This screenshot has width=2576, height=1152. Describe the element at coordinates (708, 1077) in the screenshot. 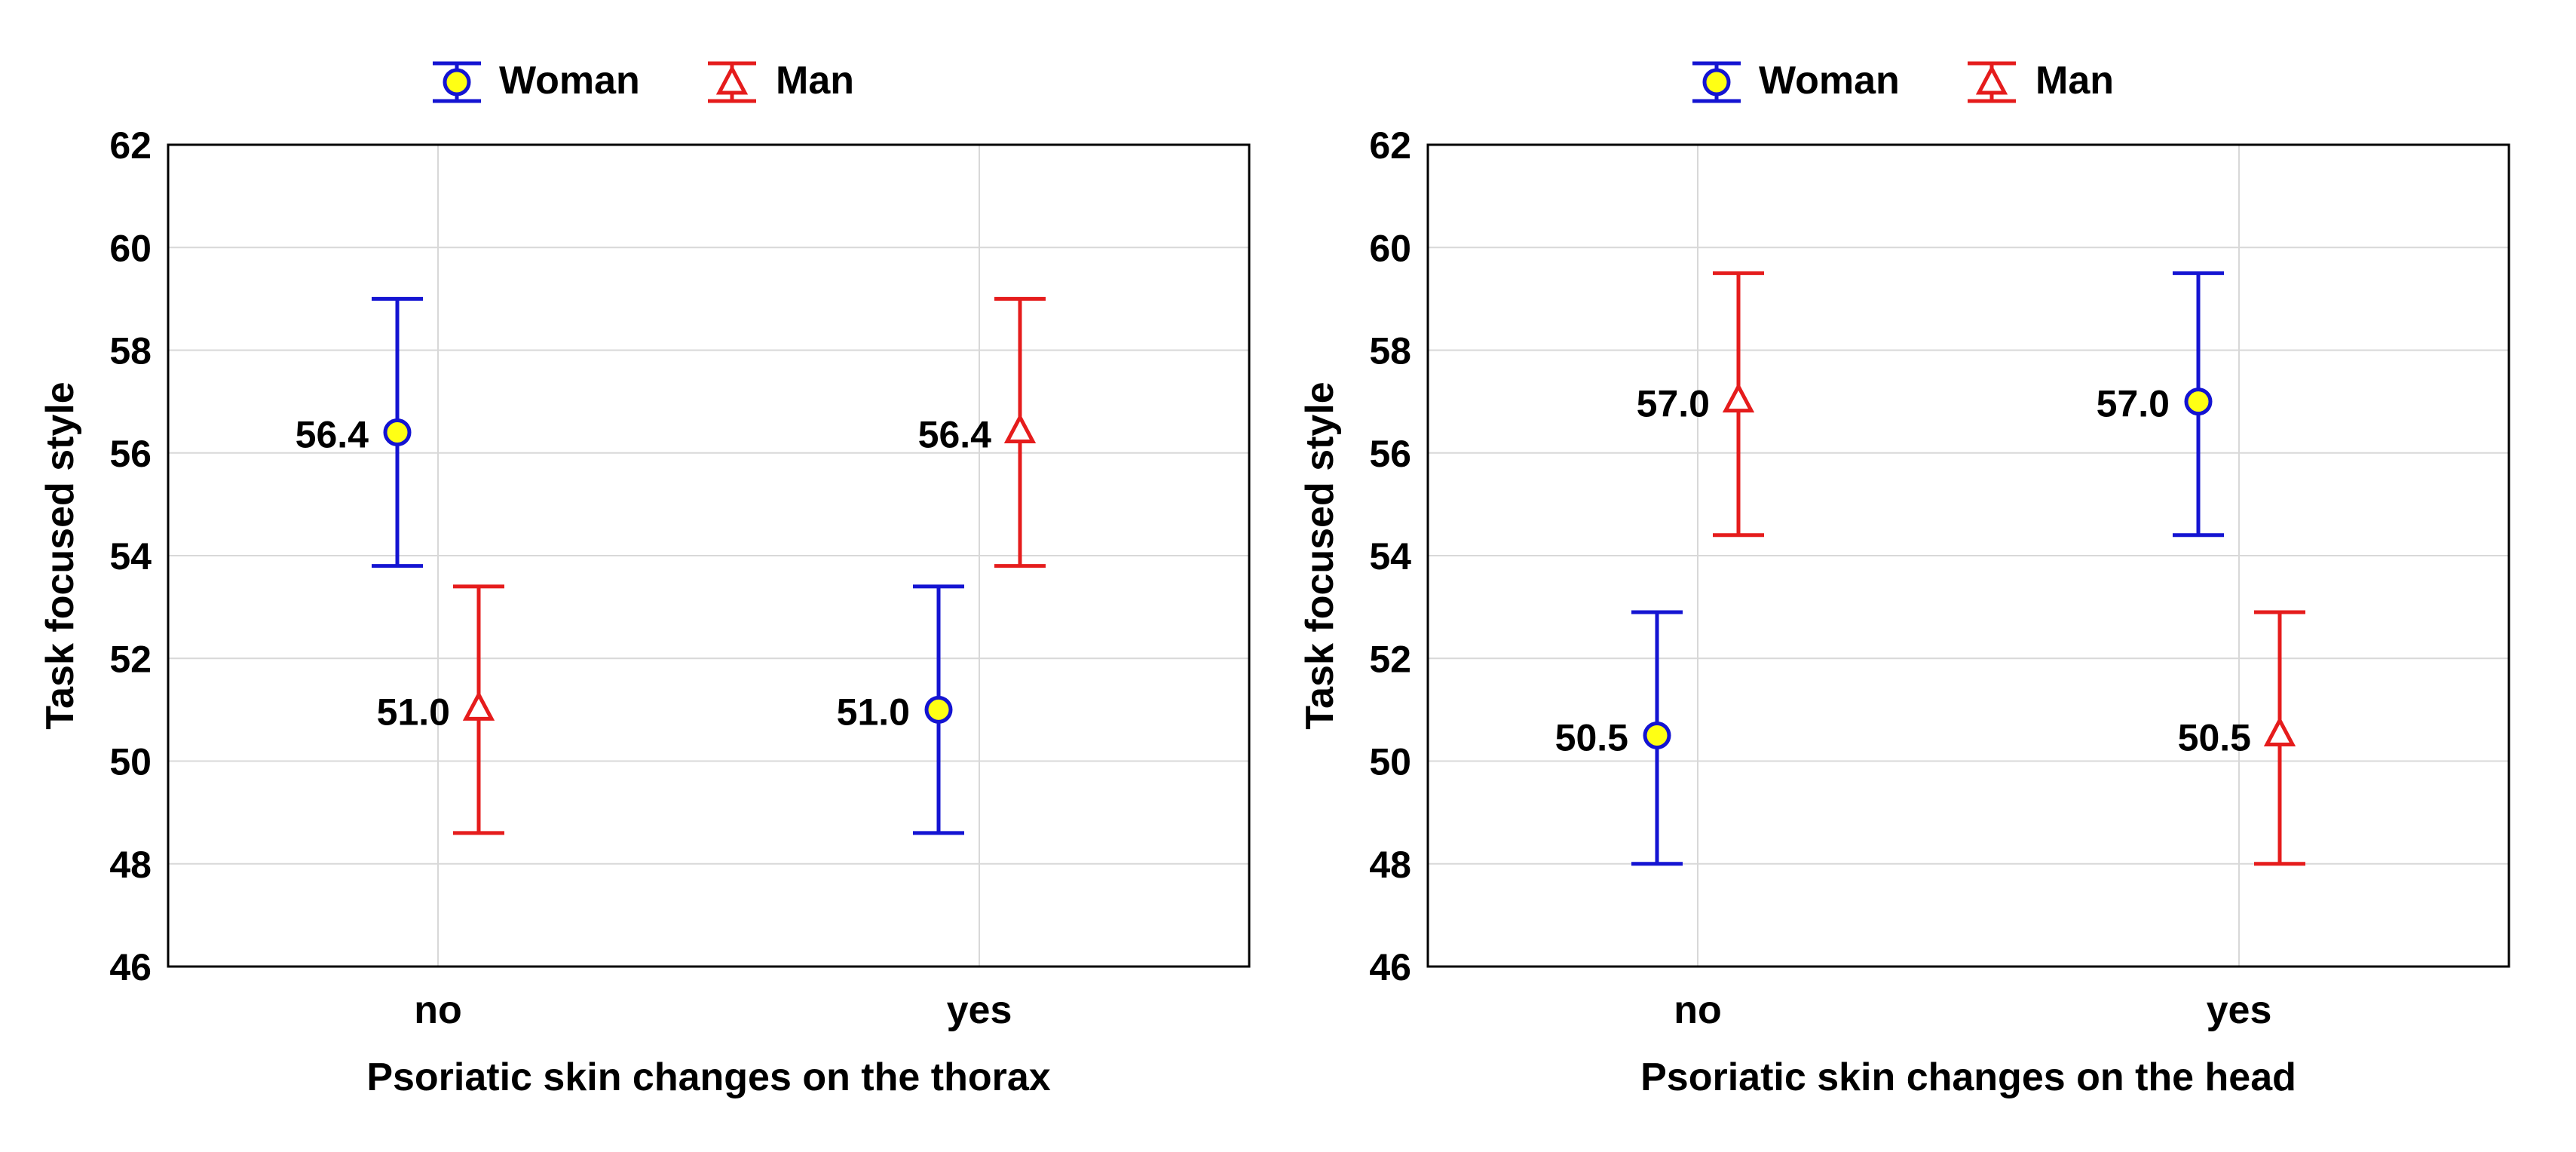

I see `x-axis-label: Psoriatic skin changes on the thorax` at that location.